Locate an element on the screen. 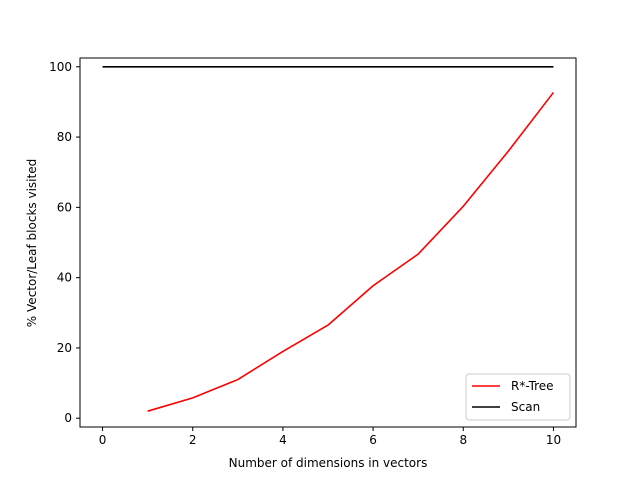  x-tick-label: 8 is located at coordinates (463, 440).